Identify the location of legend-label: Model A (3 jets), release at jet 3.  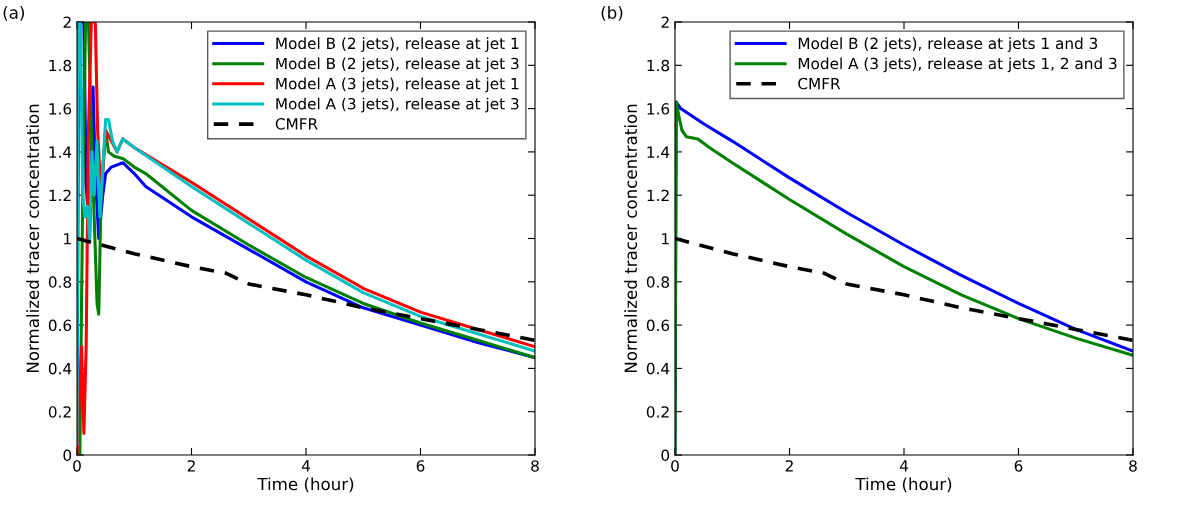
(397, 105).